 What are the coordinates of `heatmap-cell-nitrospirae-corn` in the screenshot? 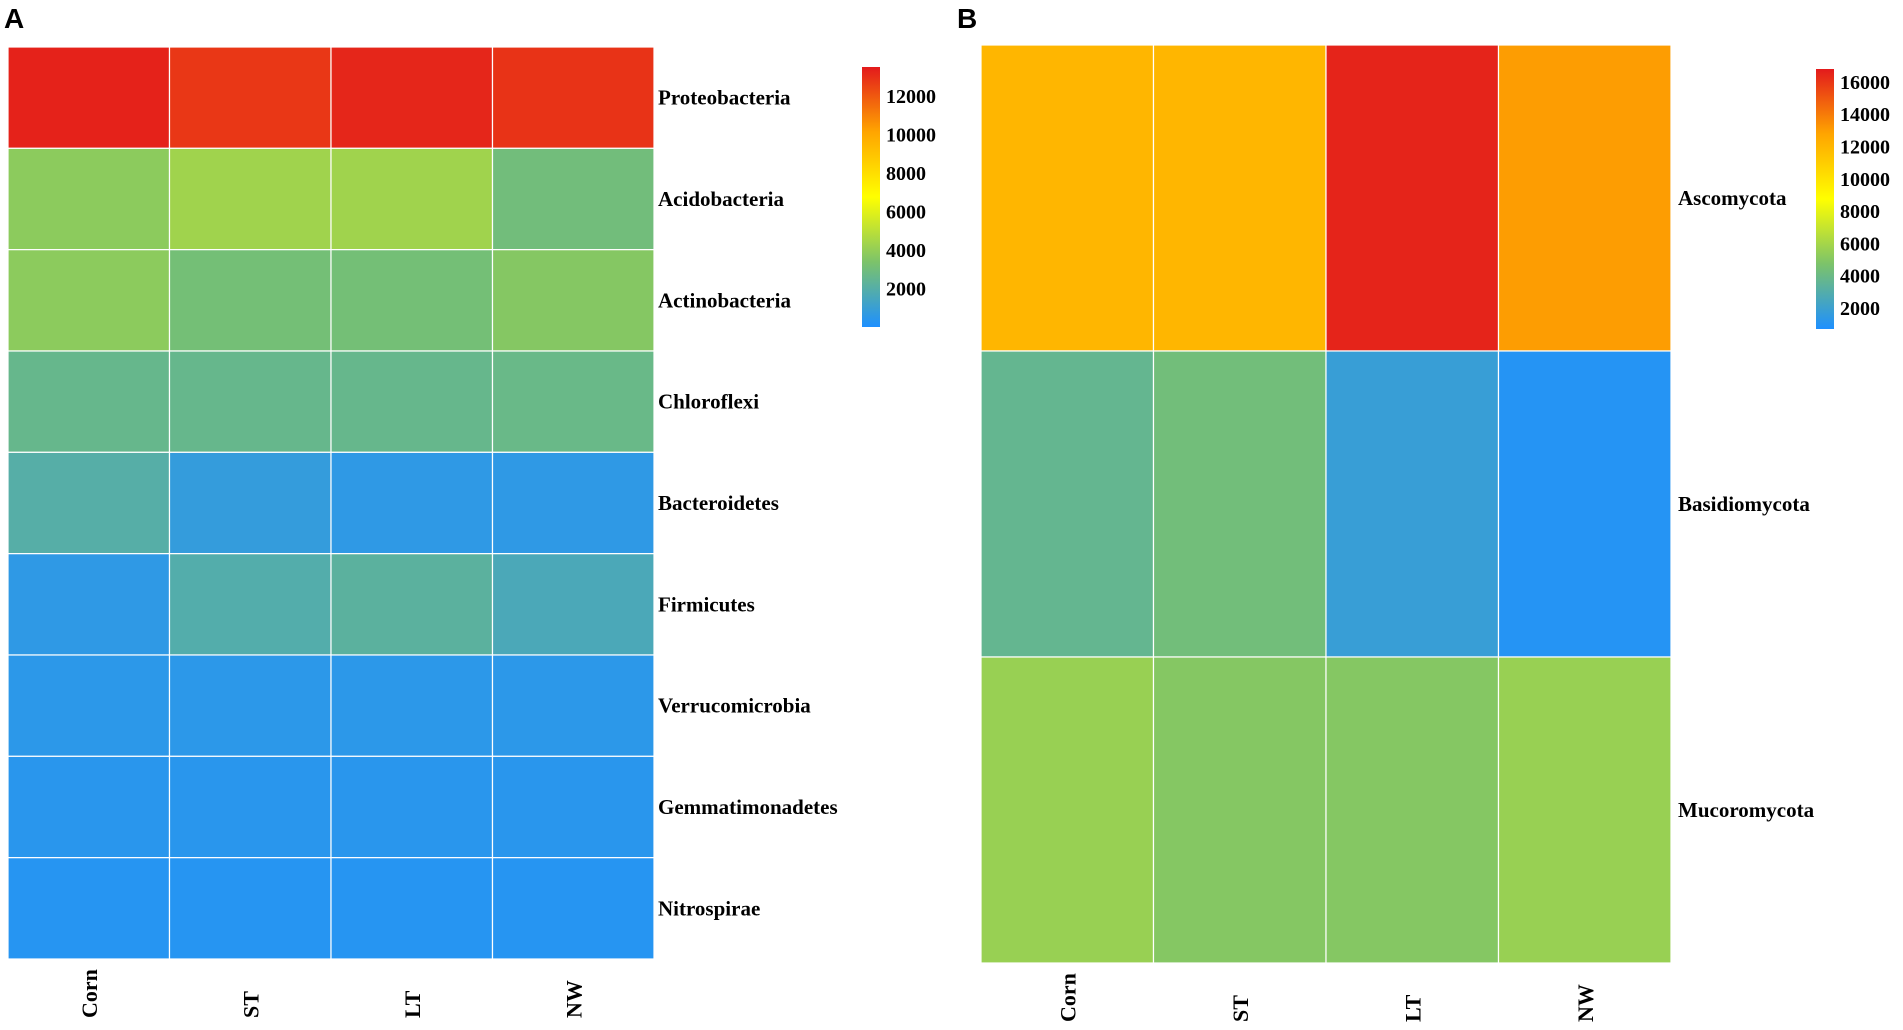 It's located at (89, 908).